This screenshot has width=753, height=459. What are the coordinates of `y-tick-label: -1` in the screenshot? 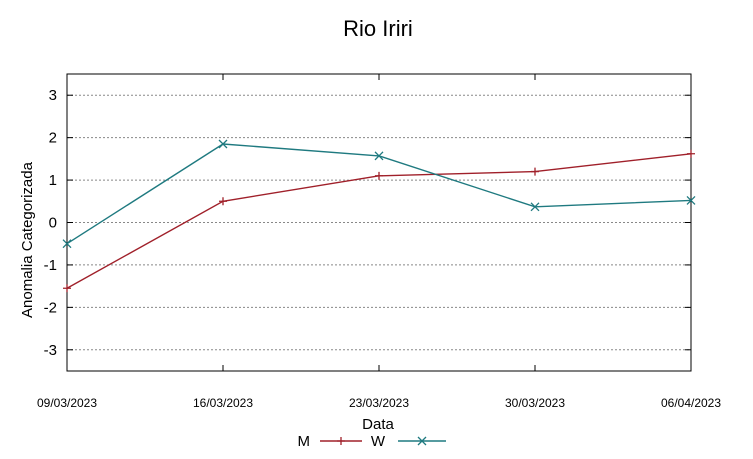 It's located at (50, 265).